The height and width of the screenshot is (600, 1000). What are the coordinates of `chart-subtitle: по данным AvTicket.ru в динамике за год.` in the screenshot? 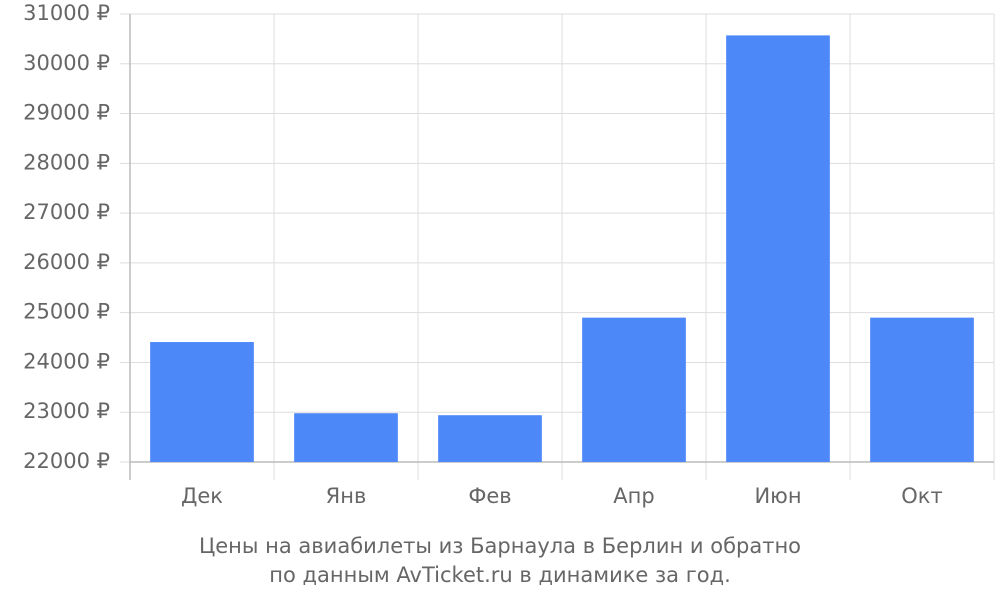 It's located at (500, 575).